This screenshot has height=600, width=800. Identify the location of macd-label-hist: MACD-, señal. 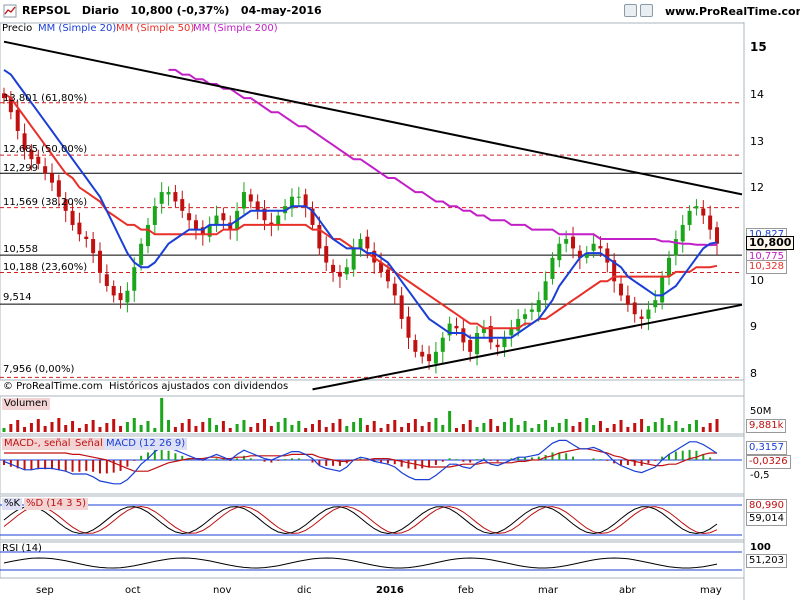
(37, 444).